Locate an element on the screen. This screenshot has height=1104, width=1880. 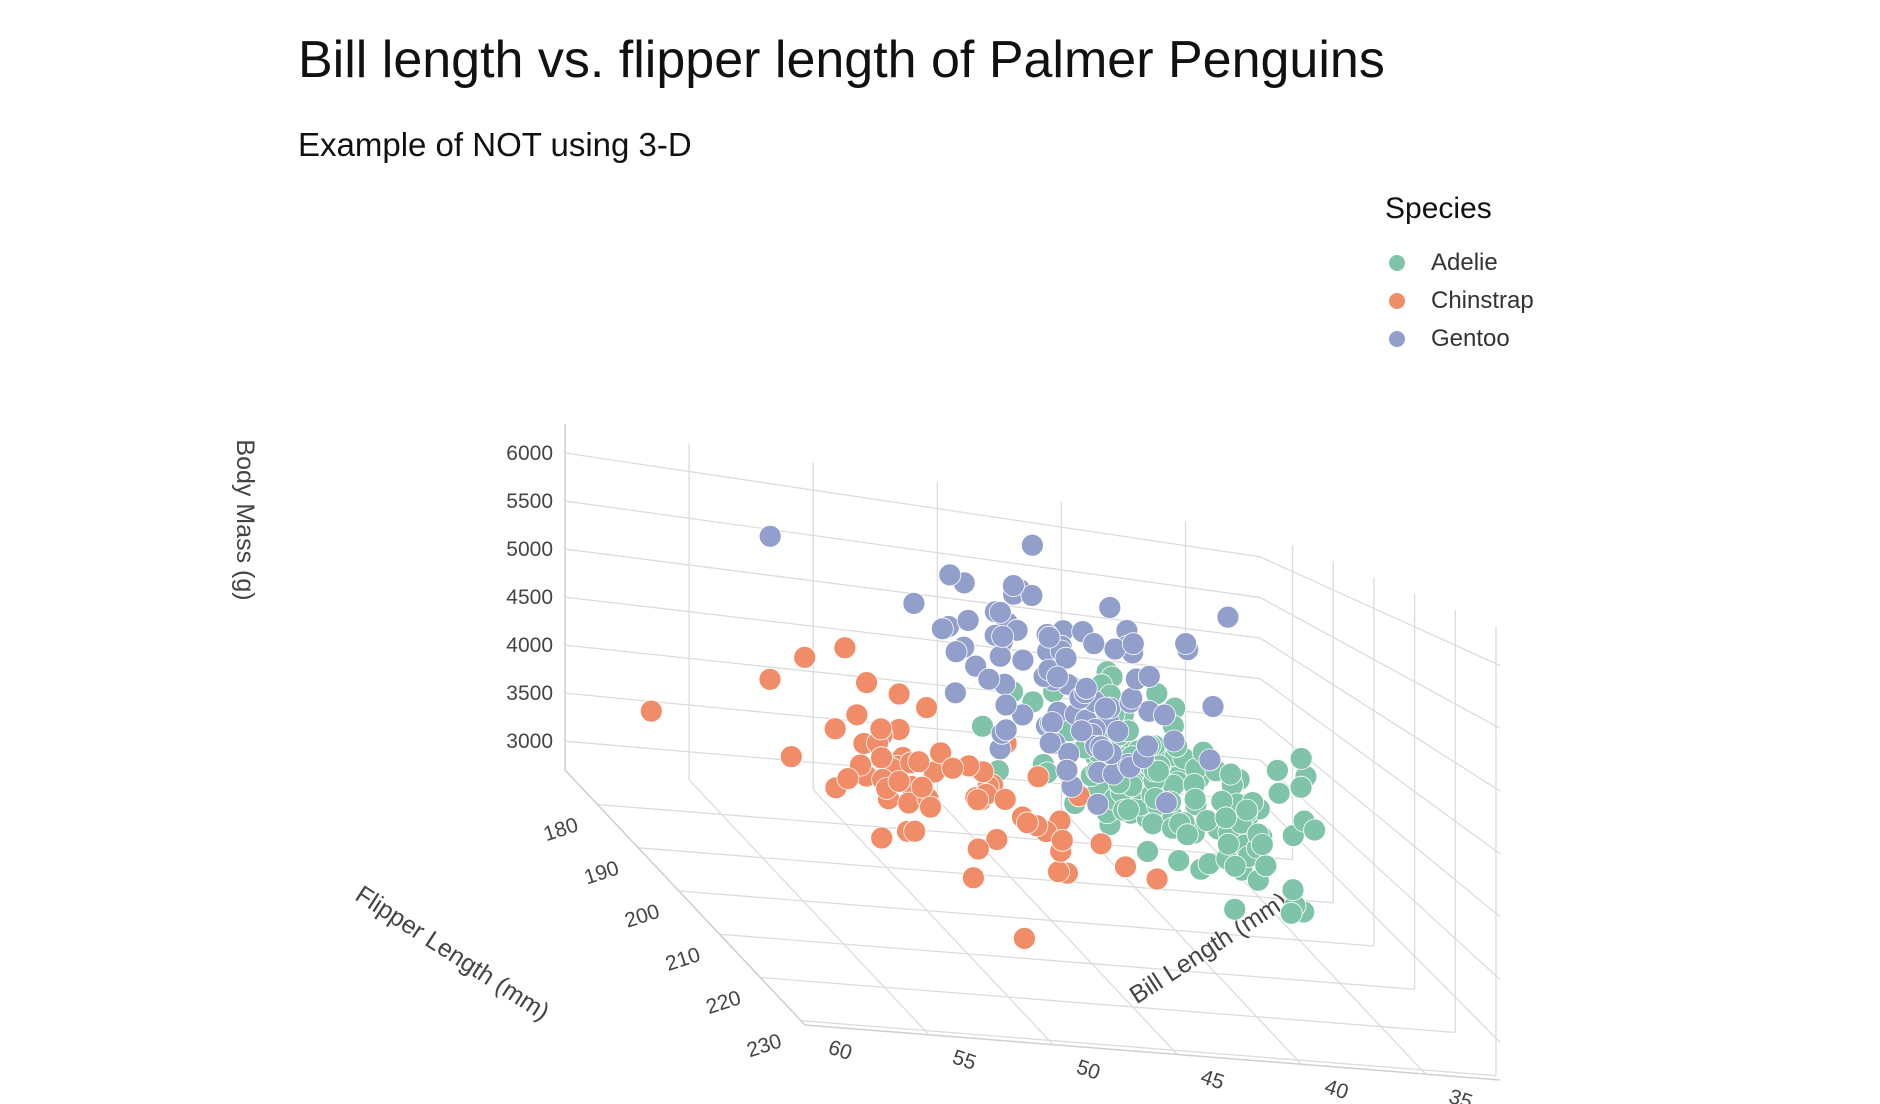
data-points-layer is located at coordinates (982, 737).